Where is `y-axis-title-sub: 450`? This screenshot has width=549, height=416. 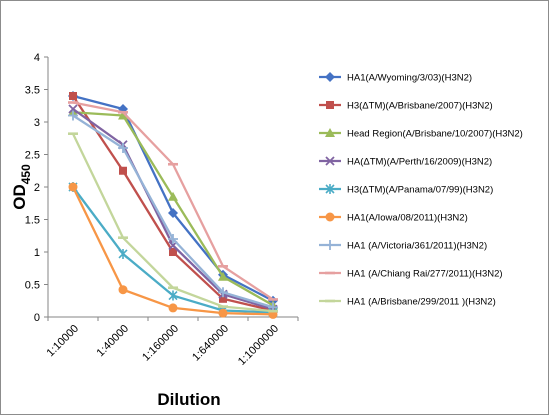 y-axis-title-sub: 450 is located at coordinates (26, 174).